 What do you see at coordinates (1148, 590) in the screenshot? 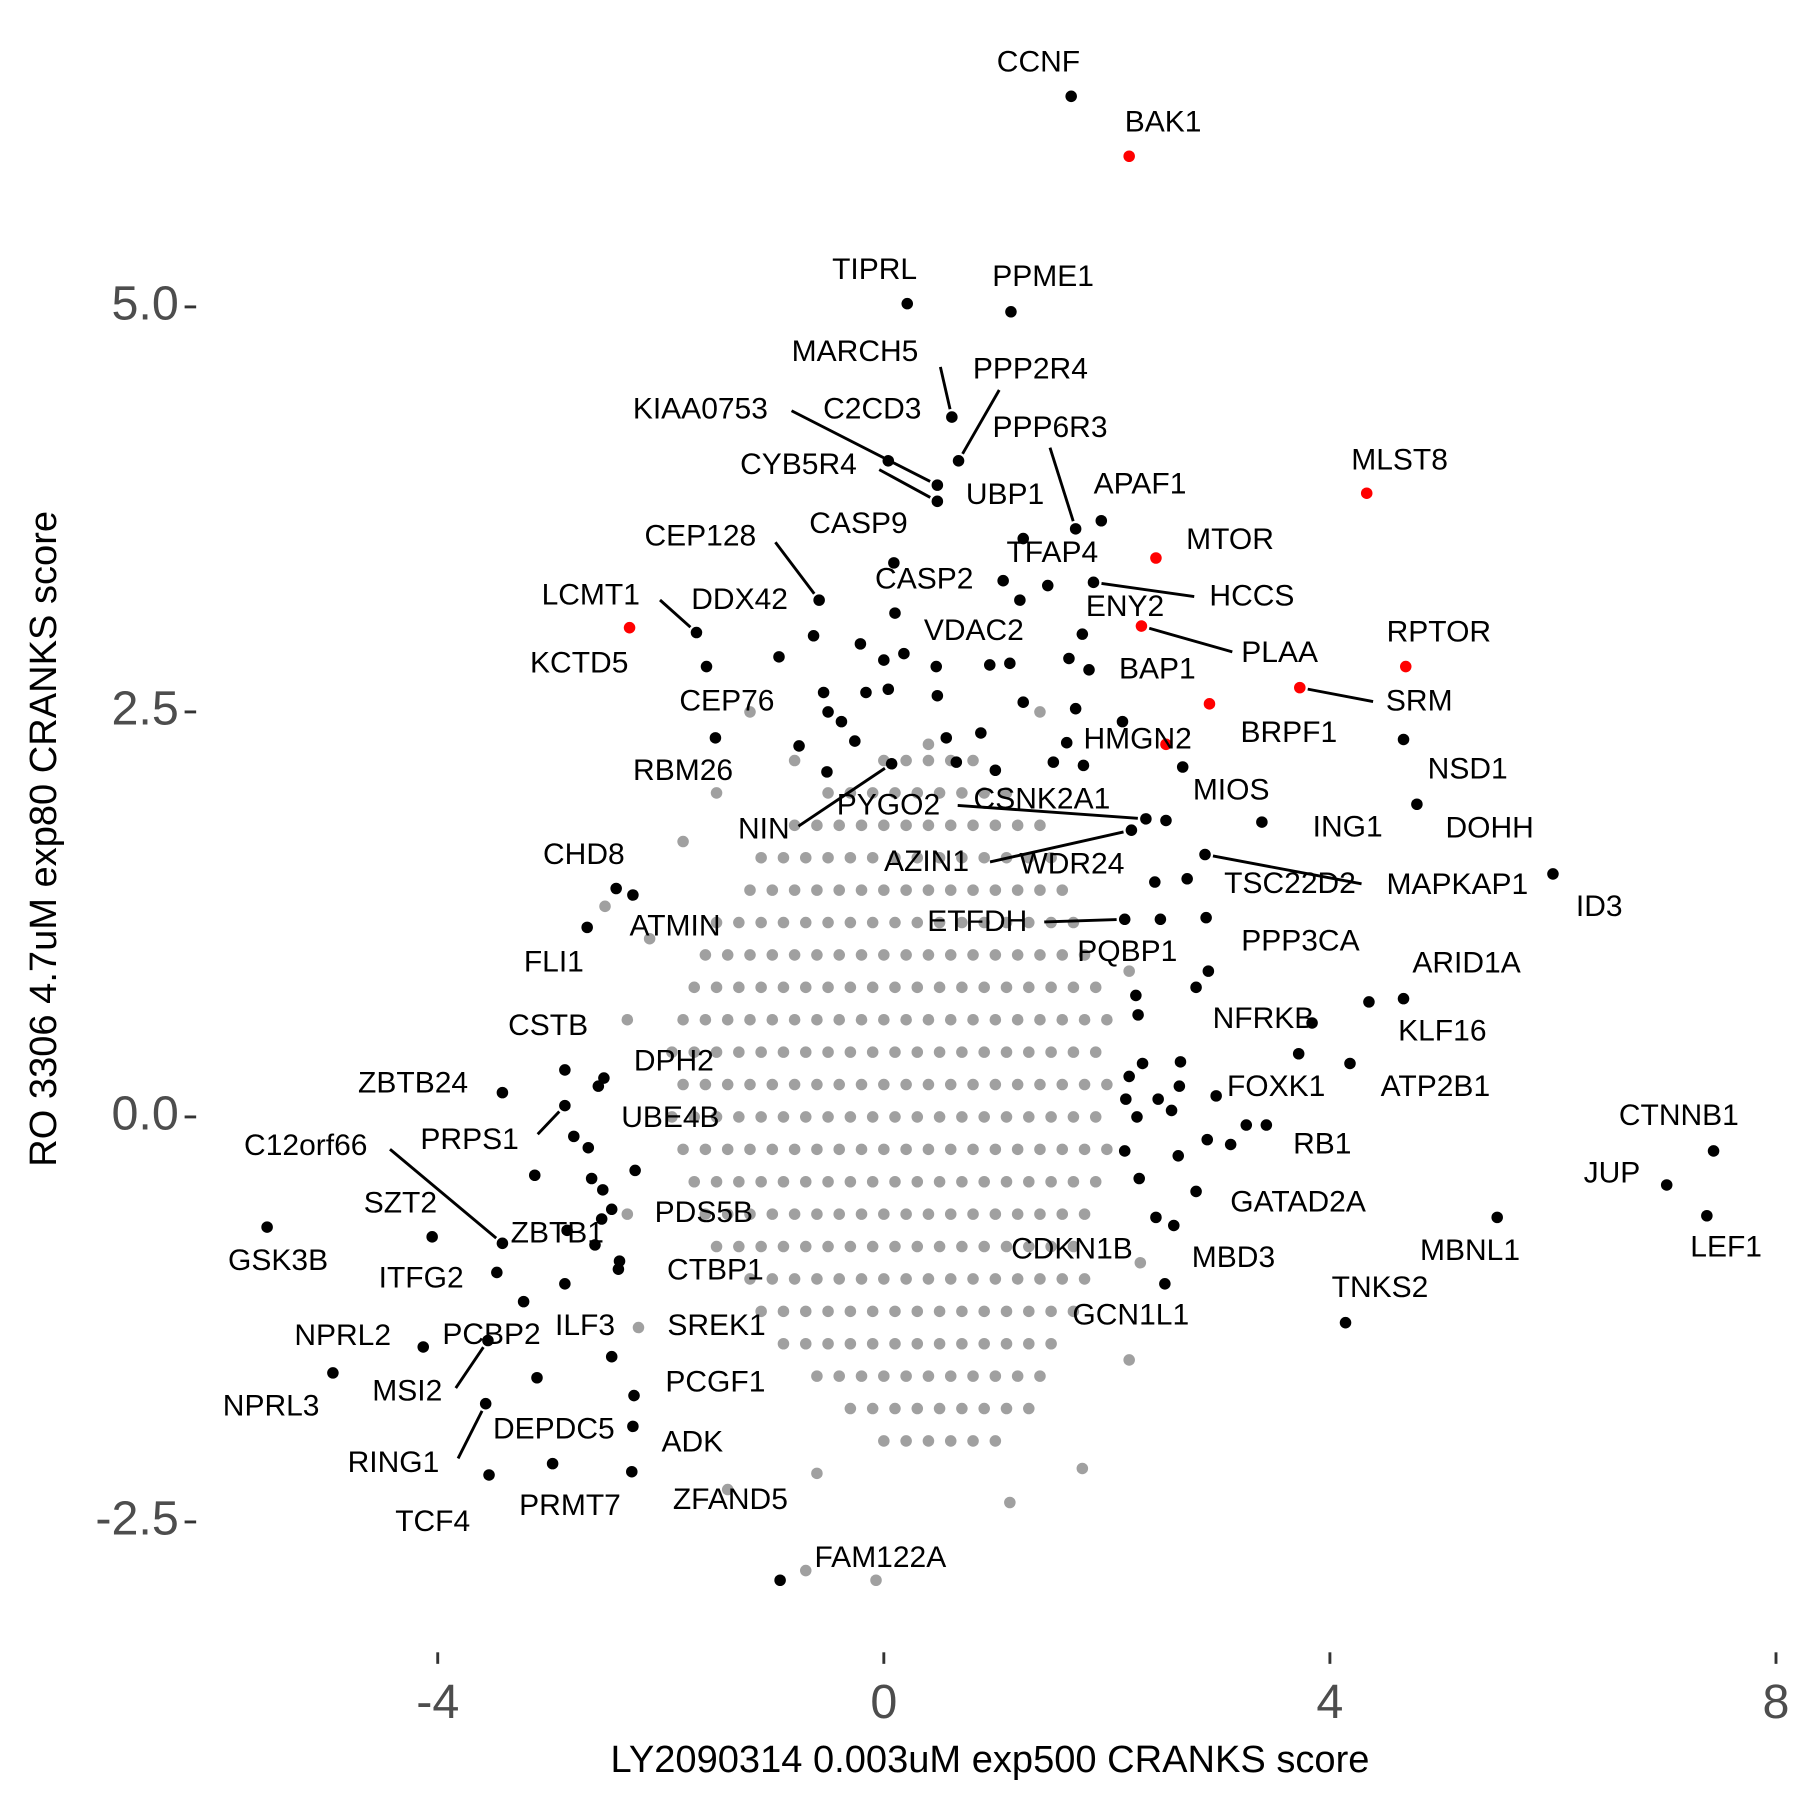
I see `leader-line` at bounding box center [1148, 590].